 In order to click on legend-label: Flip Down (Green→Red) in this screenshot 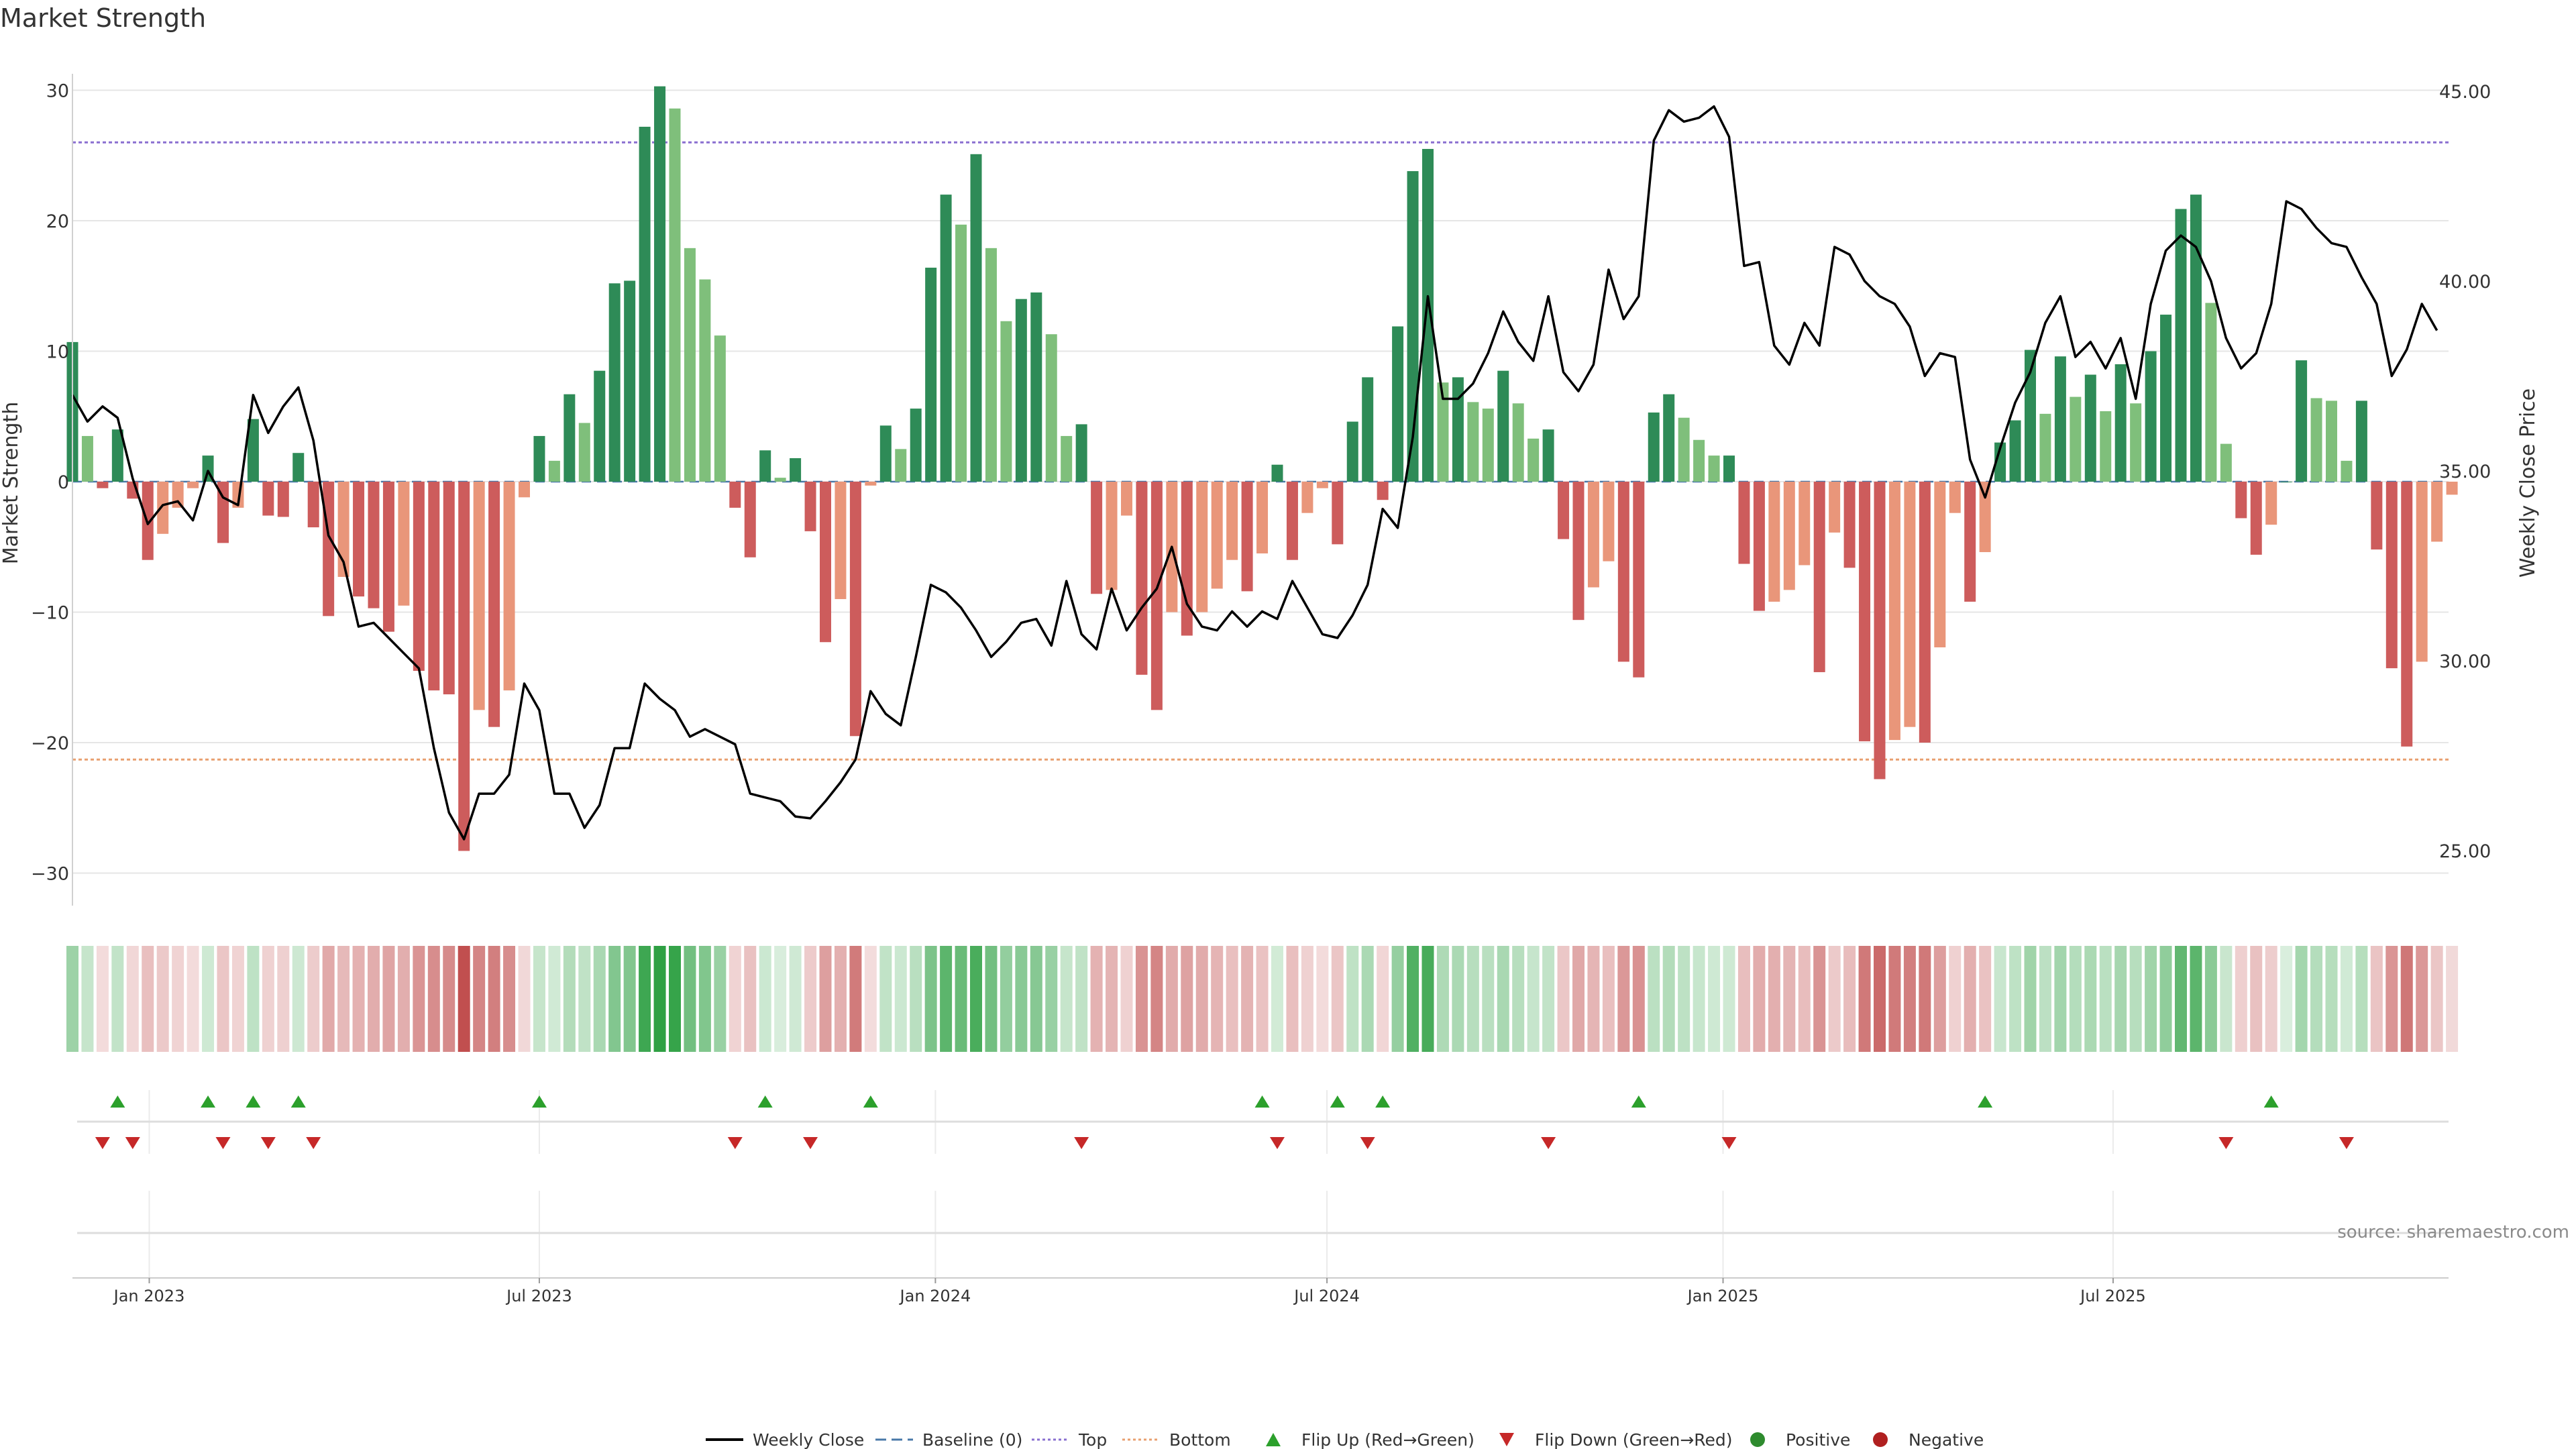, I will do `click(1634, 1439)`.